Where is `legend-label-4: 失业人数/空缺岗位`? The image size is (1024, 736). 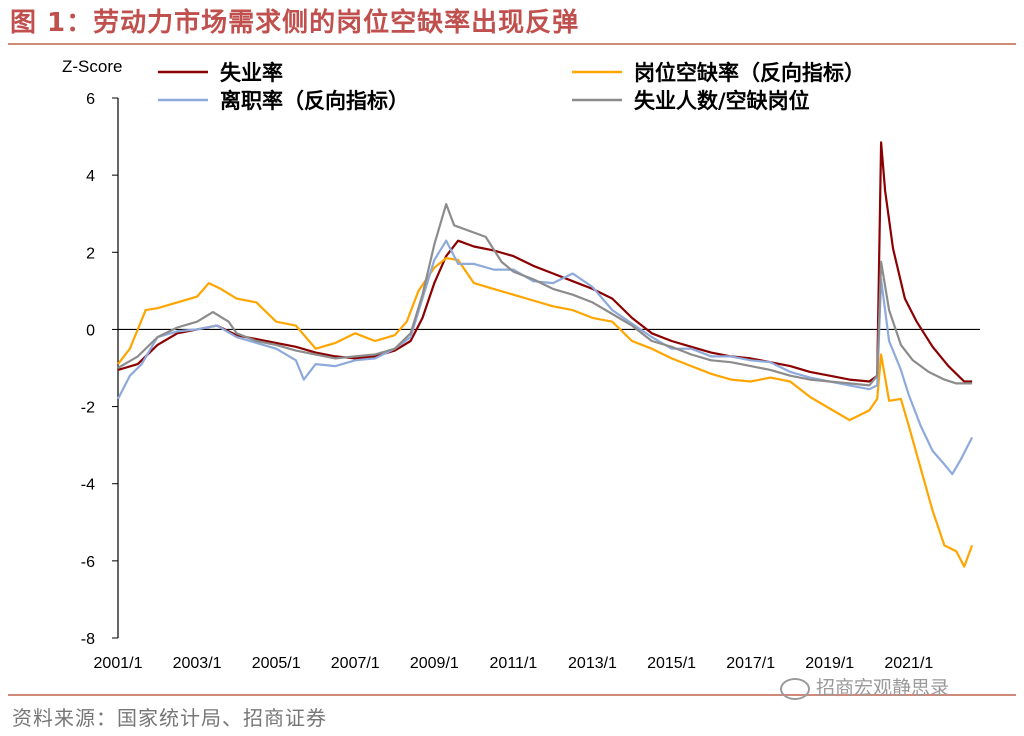
legend-label-4: 失业人数/空缺岗位 is located at coordinates (722, 101).